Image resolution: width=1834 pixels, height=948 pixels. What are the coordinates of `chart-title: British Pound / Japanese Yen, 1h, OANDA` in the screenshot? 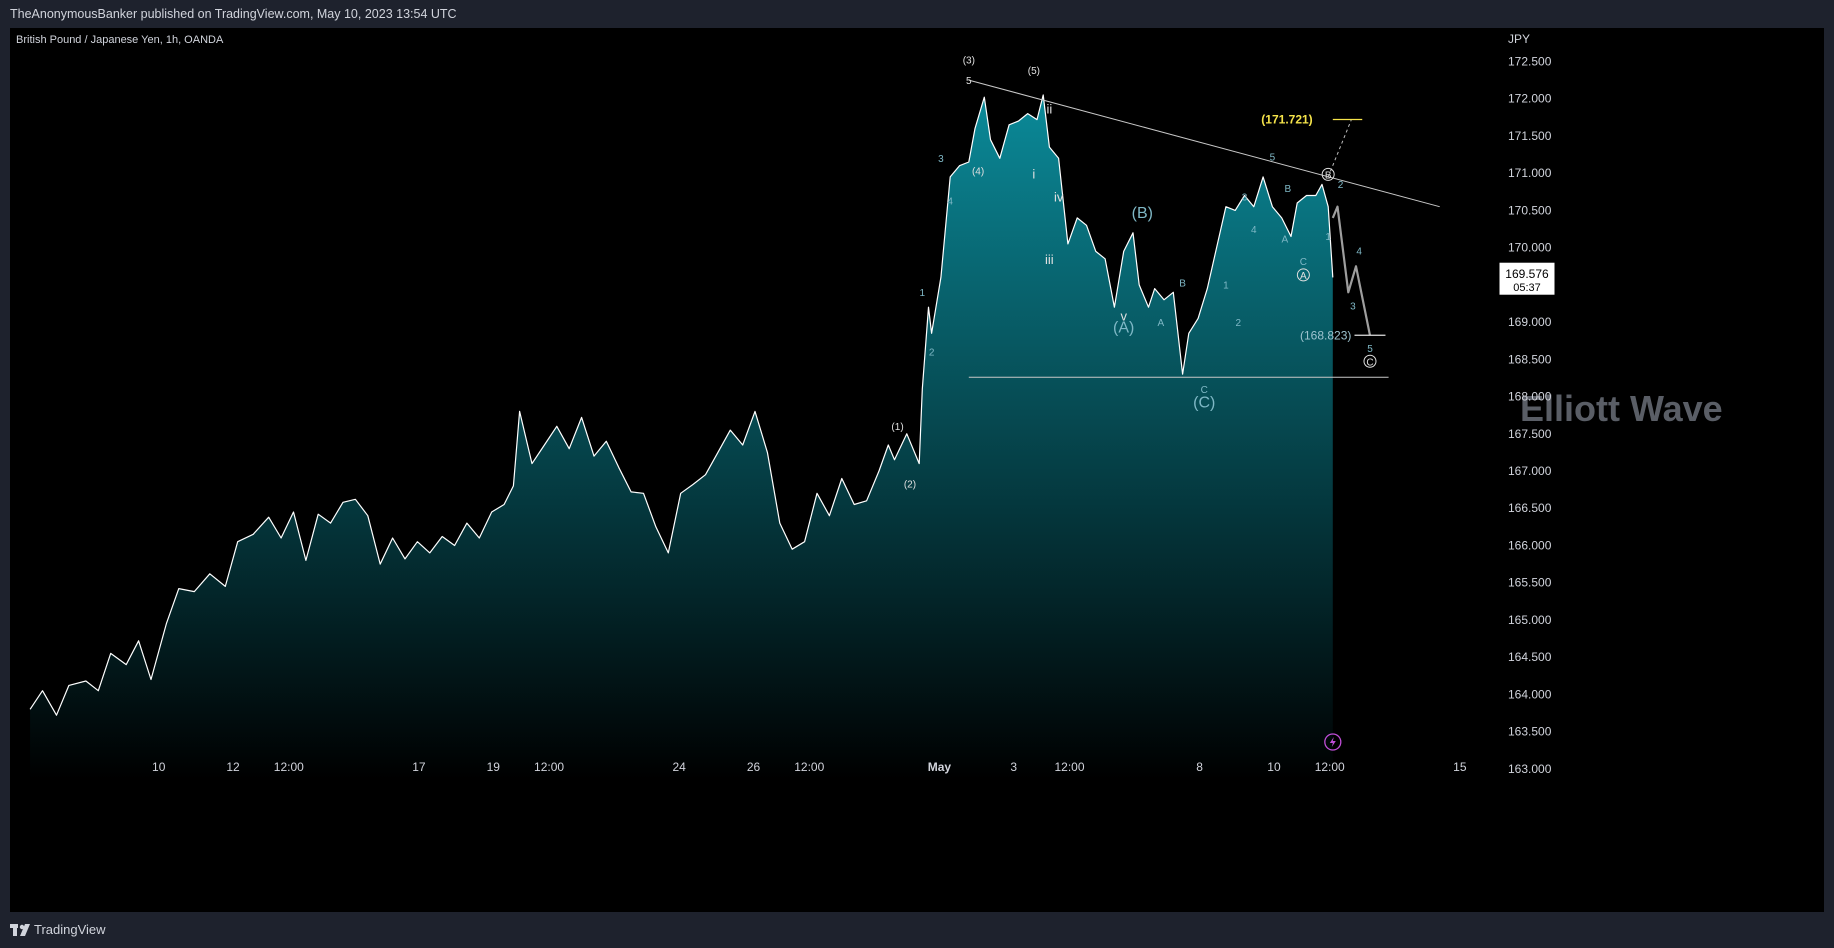 It's located at (120, 40).